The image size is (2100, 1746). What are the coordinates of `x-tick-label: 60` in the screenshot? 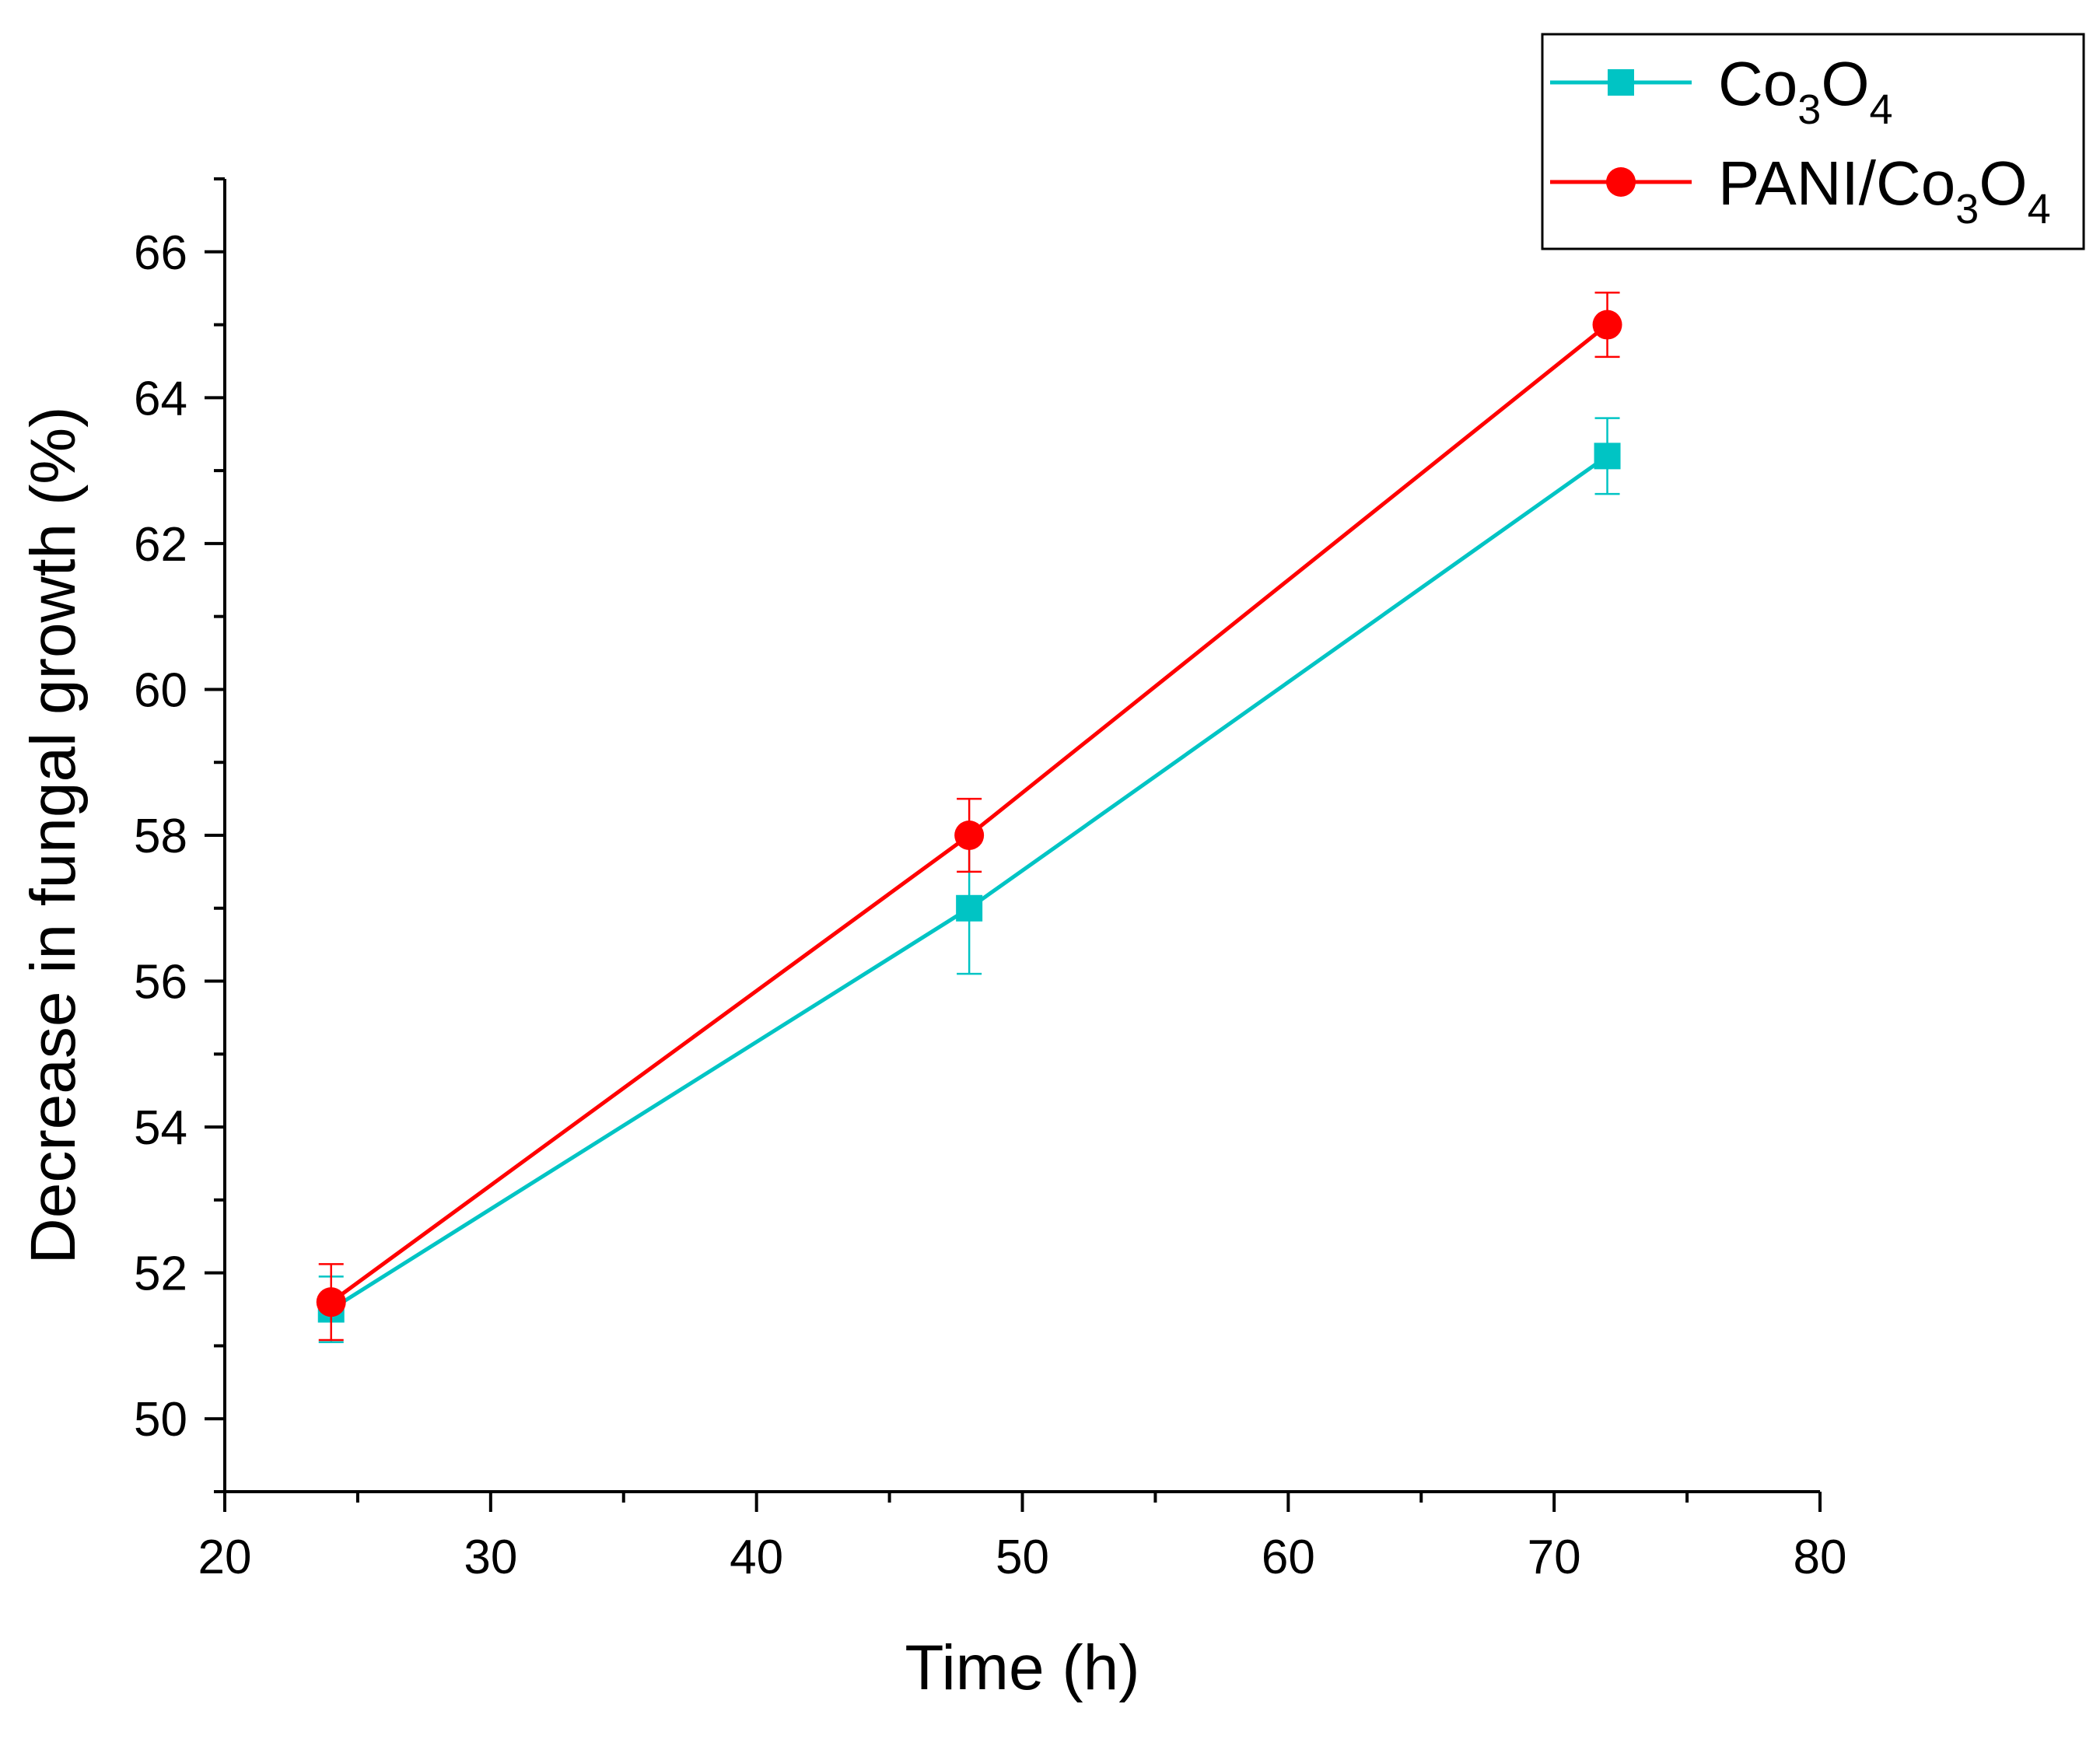 It's located at (1289, 1557).